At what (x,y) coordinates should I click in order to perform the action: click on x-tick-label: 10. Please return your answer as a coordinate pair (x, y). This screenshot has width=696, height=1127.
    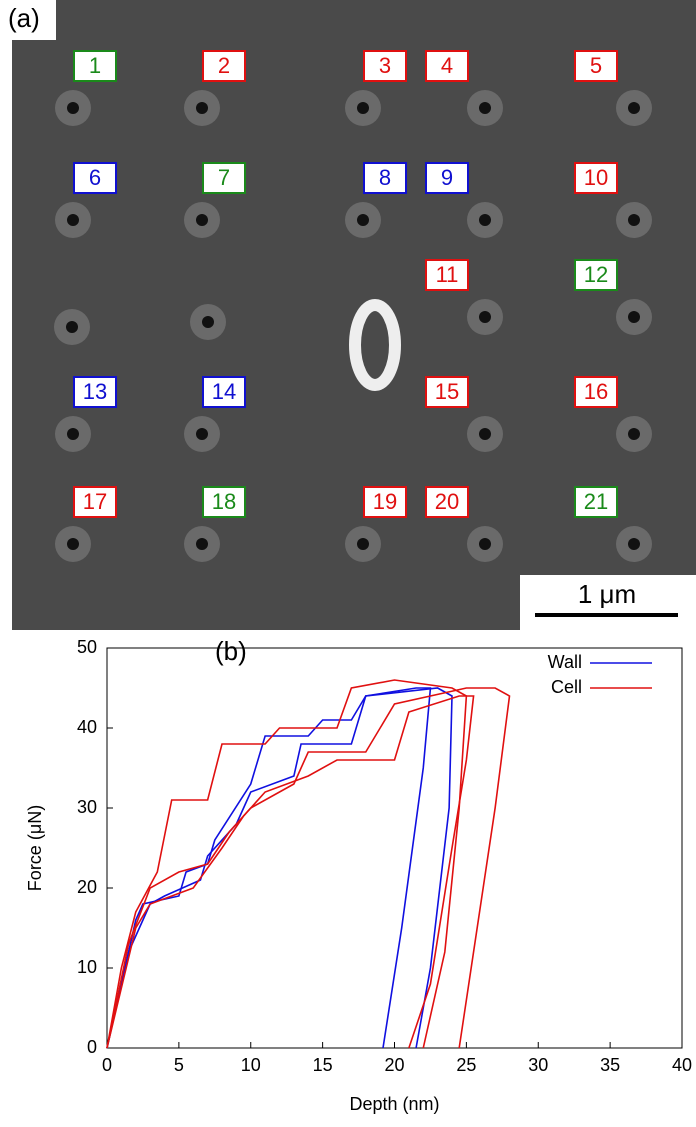
    Looking at the image, I should click on (251, 1065).